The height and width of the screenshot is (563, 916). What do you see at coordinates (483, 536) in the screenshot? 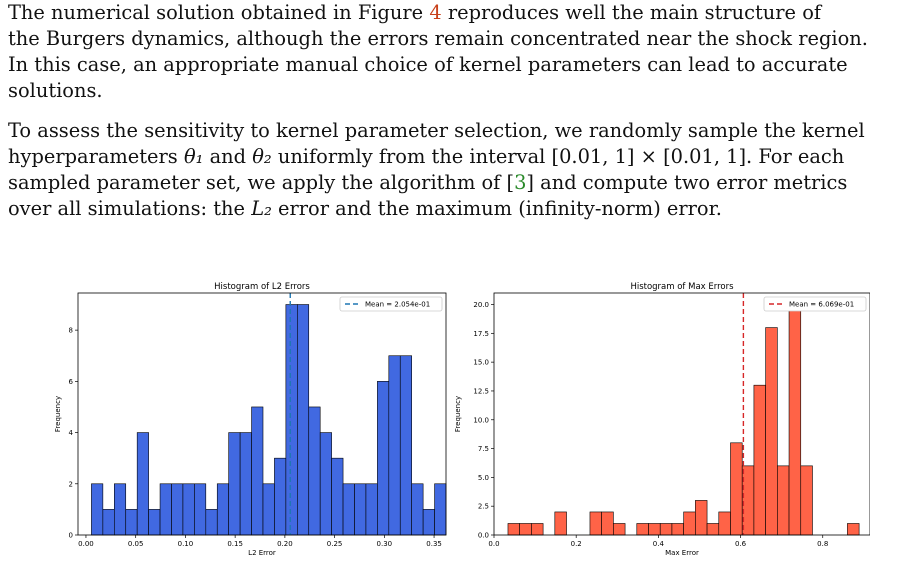
I see `y-tick-label: 0.0` at bounding box center [483, 536].